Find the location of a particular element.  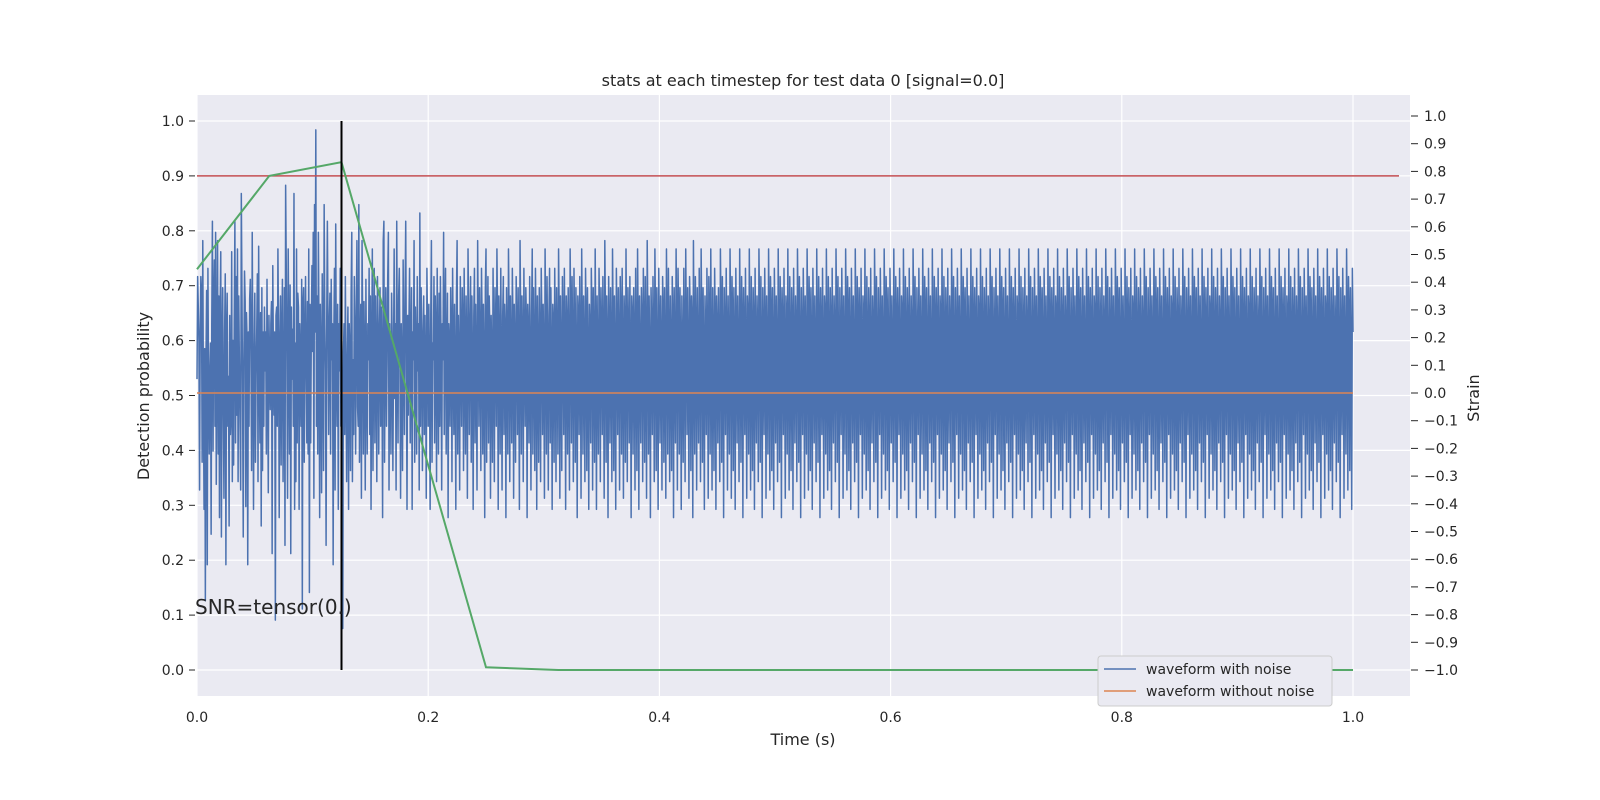

y-tick-label: 0.8 is located at coordinates (173, 232).